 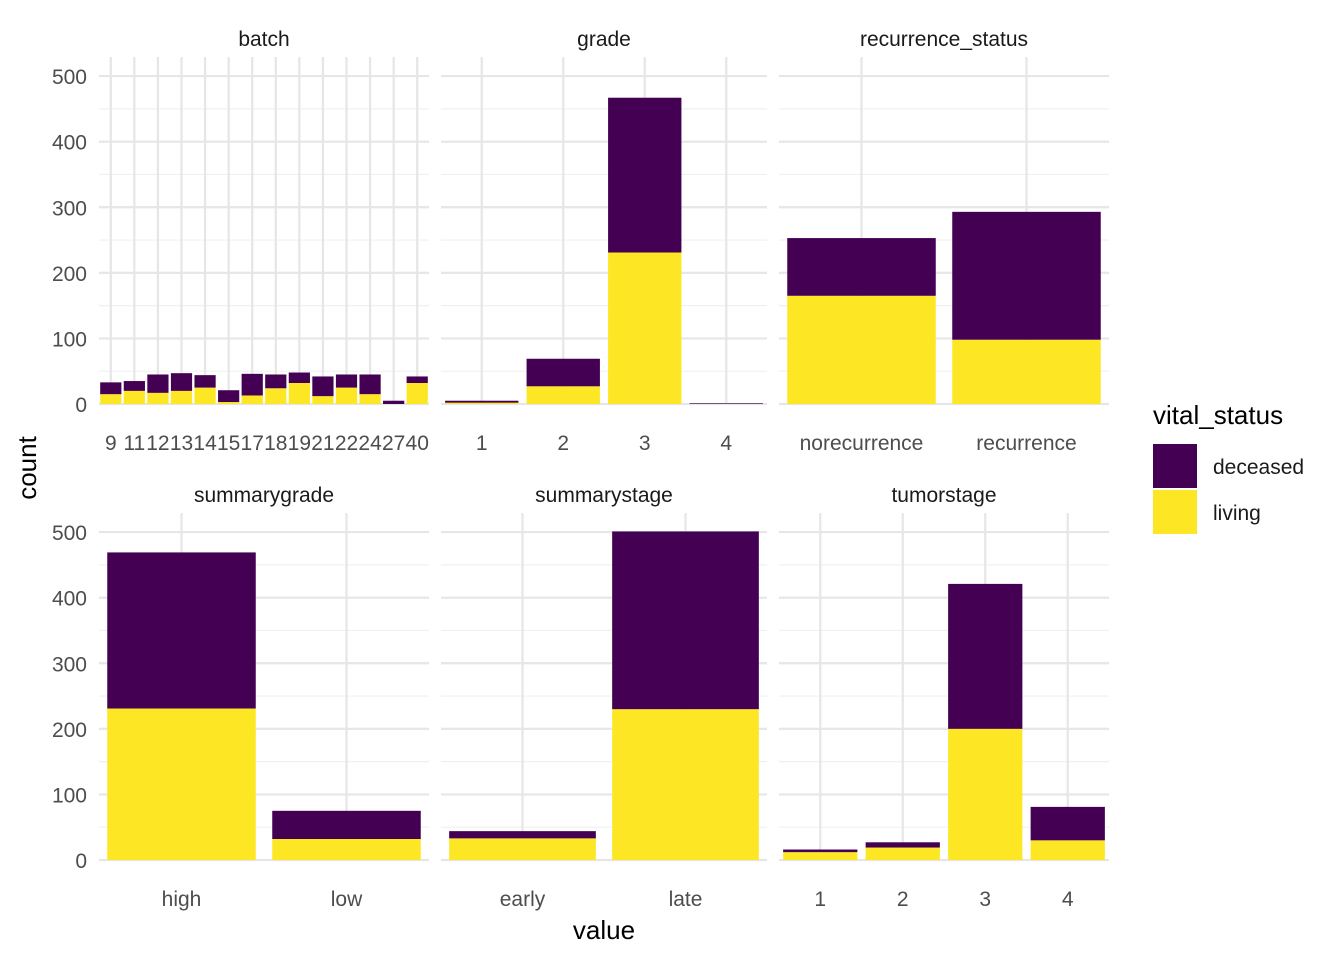 I want to click on bar-deceased-norecurrence, so click(x=861, y=267).